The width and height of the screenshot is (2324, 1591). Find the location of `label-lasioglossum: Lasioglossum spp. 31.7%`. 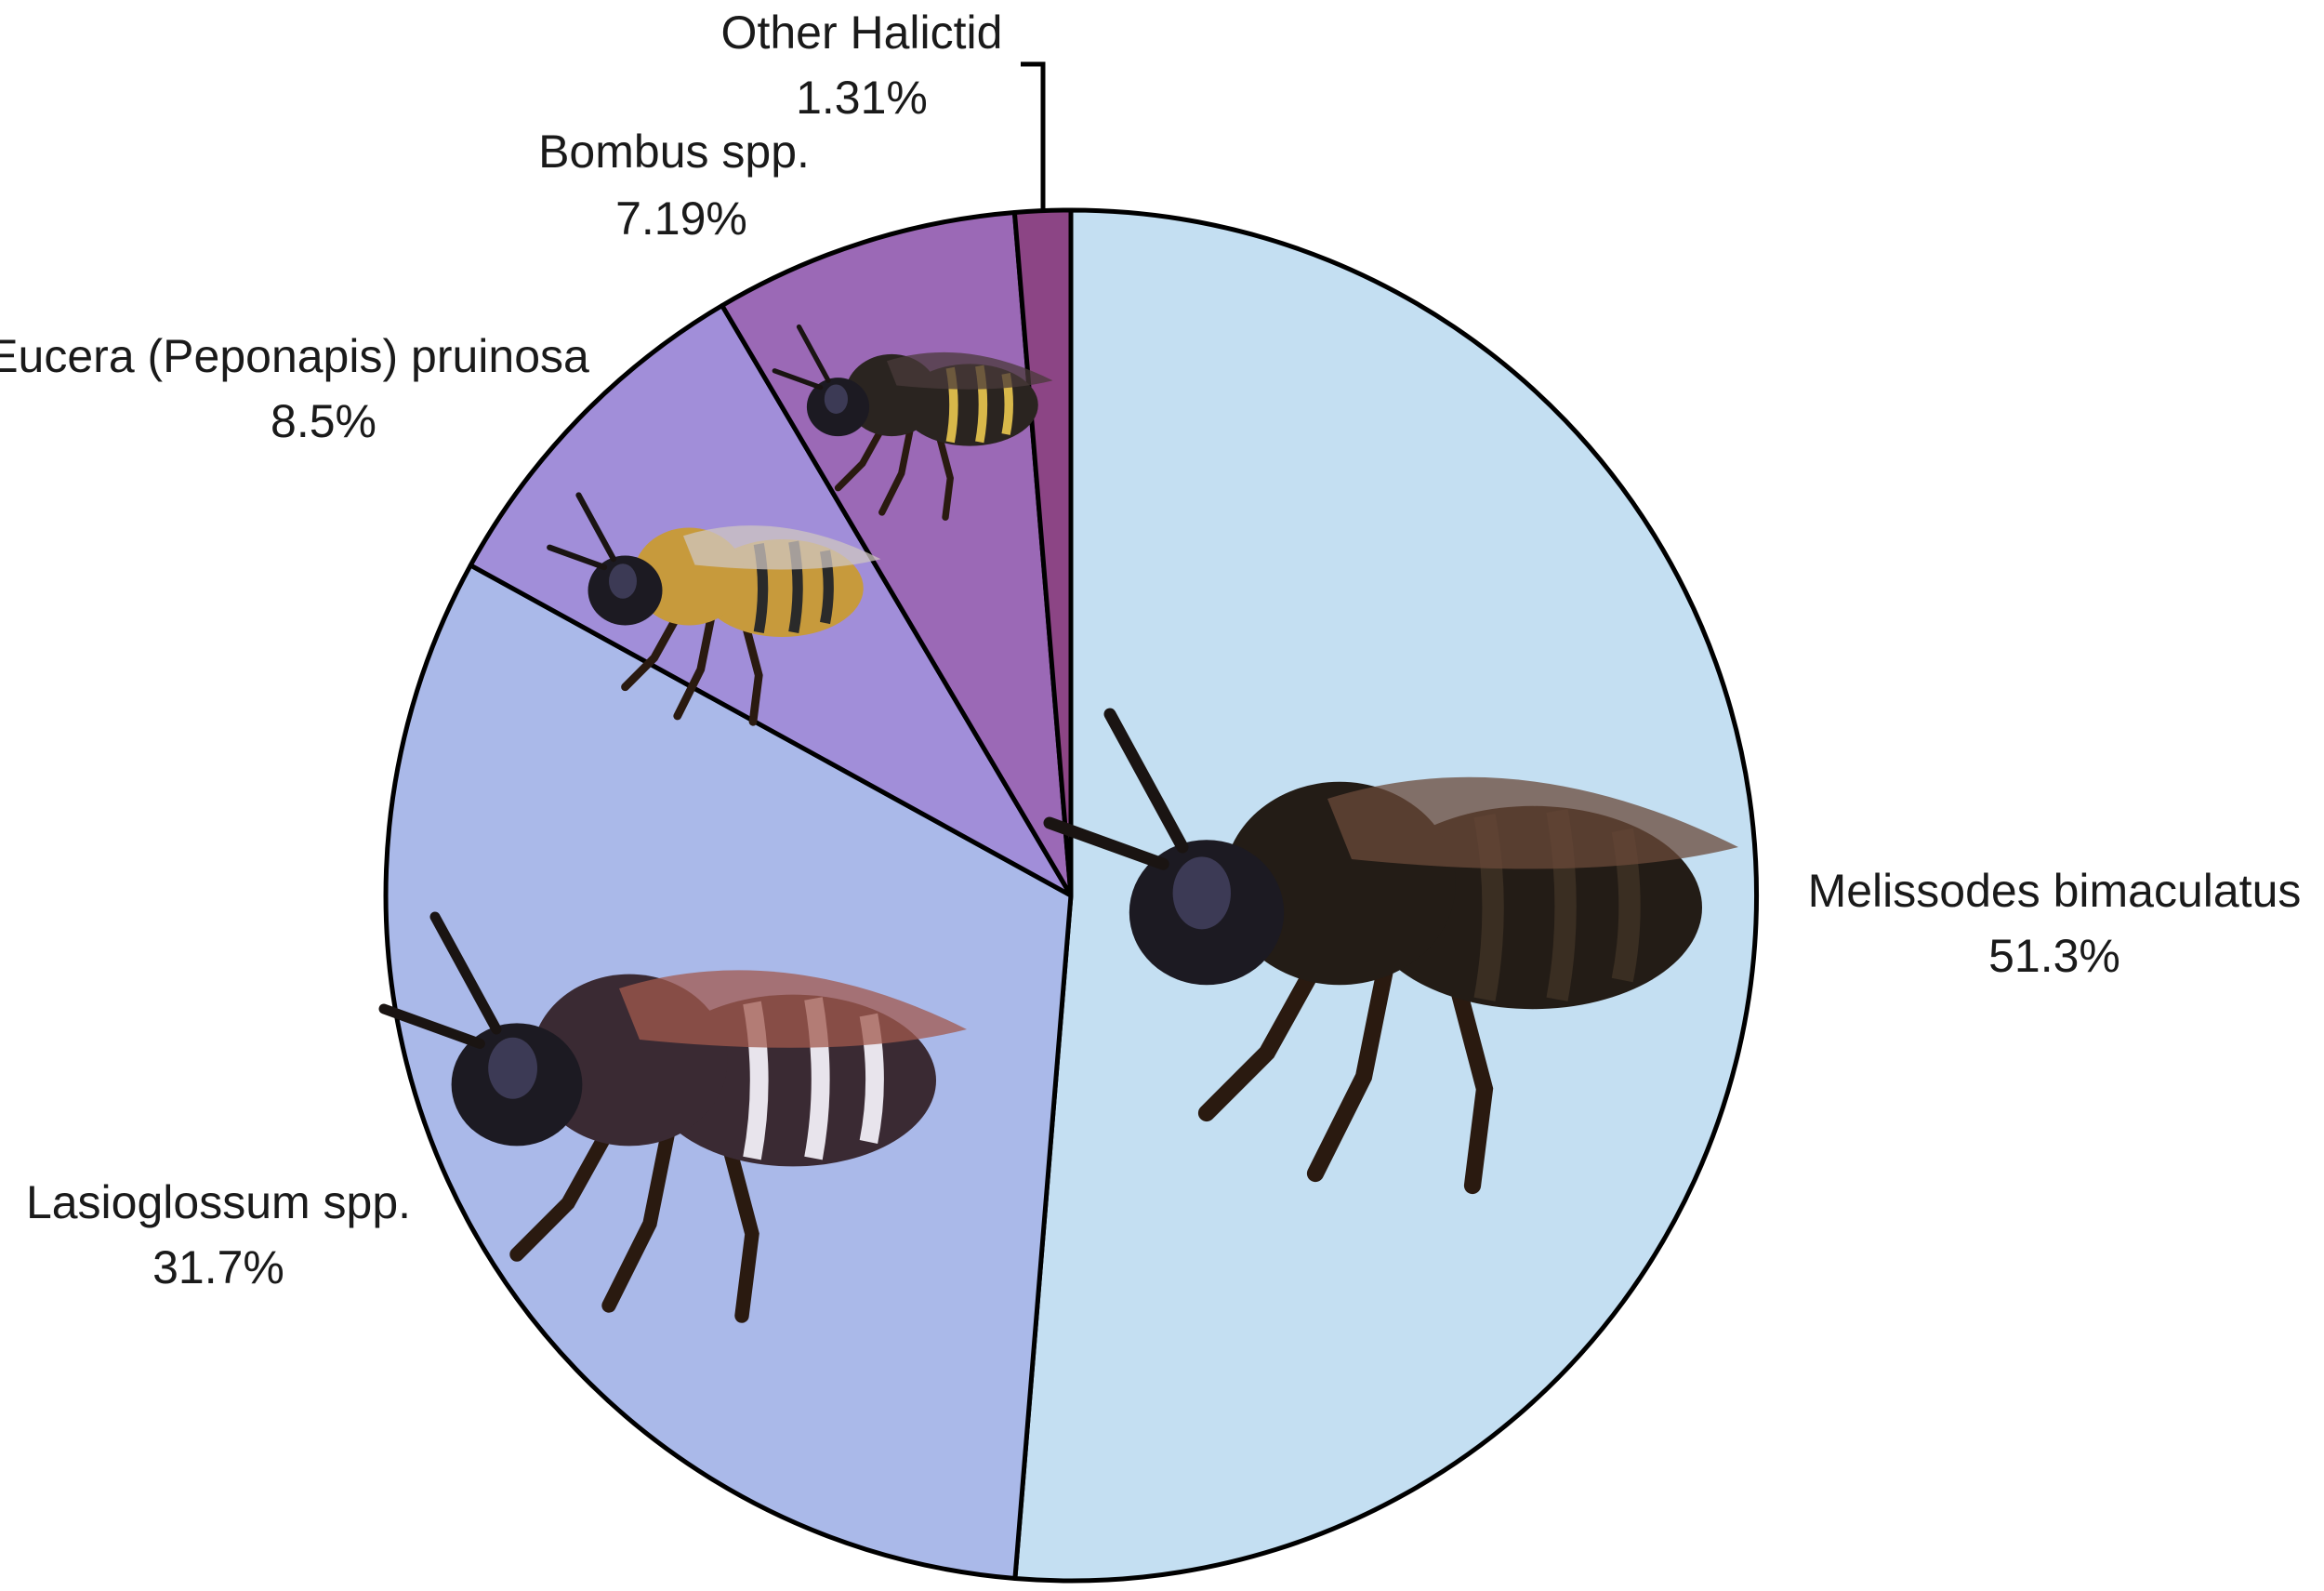

label-lasioglossum: Lasioglossum spp. 31.7% is located at coordinates (218, 1234).